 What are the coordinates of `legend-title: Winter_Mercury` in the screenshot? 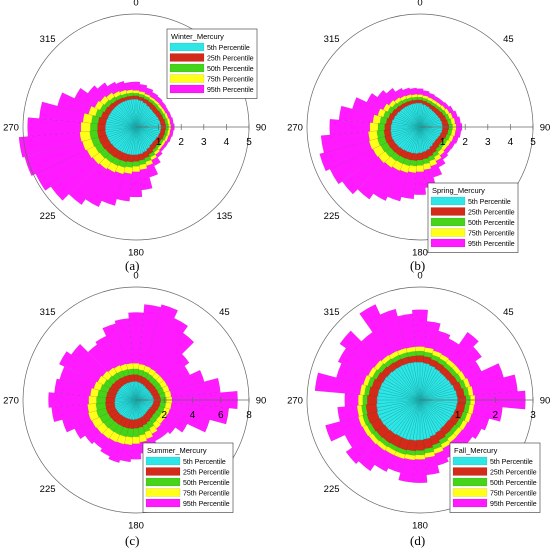 It's located at (197, 36).